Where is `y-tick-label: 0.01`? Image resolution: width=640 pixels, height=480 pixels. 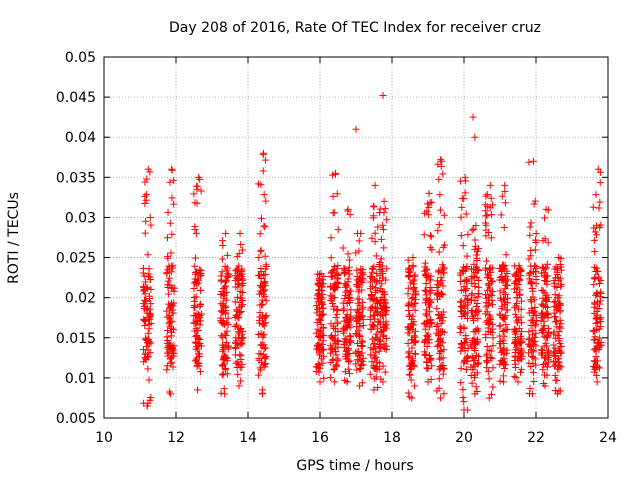 y-tick-label: 0.01 is located at coordinates (80, 379).